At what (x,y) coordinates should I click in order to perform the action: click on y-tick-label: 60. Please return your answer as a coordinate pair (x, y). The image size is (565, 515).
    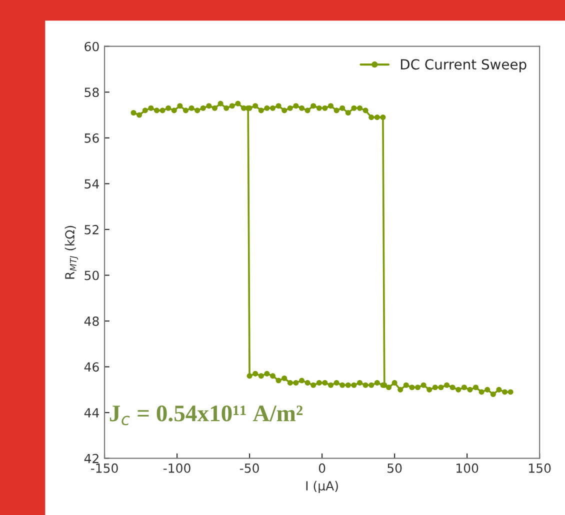
    Looking at the image, I should click on (91, 47).